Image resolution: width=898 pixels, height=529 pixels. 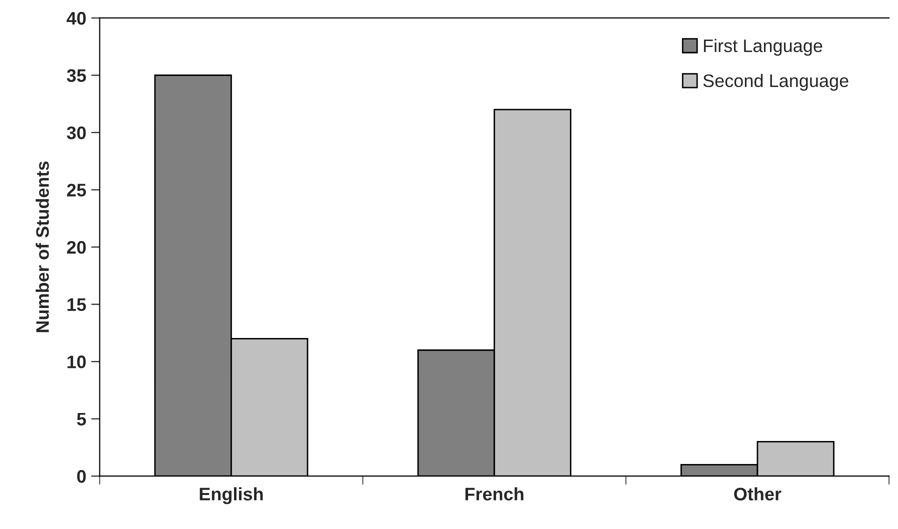 I want to click on y-tick-label: 40, so click(x=76, y=18).